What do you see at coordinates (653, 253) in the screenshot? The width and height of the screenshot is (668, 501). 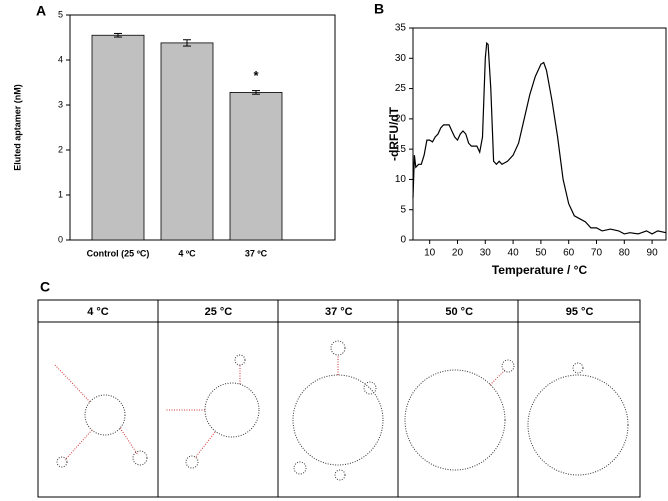 I see `x-tick-label: 90` at bounding box center [653, 253].